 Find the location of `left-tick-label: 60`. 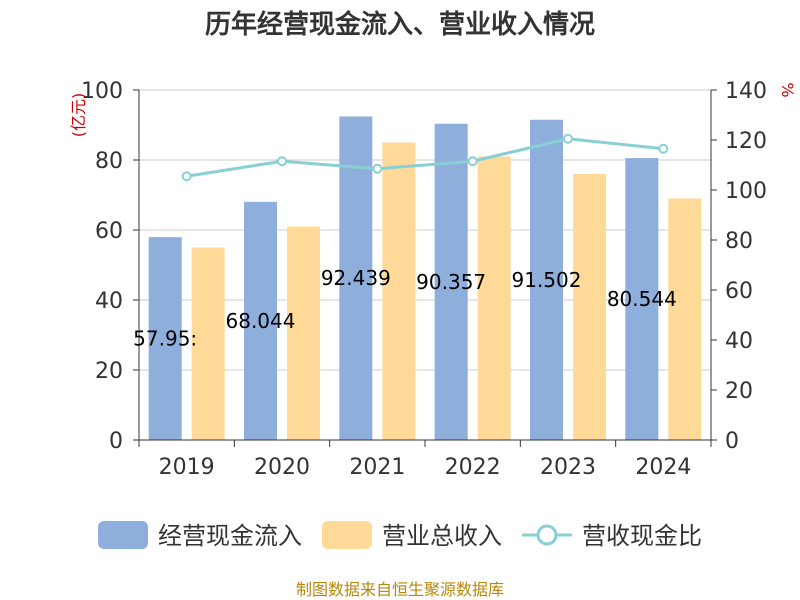

left-tick-label: 60 is located at coordinates (109, 231).